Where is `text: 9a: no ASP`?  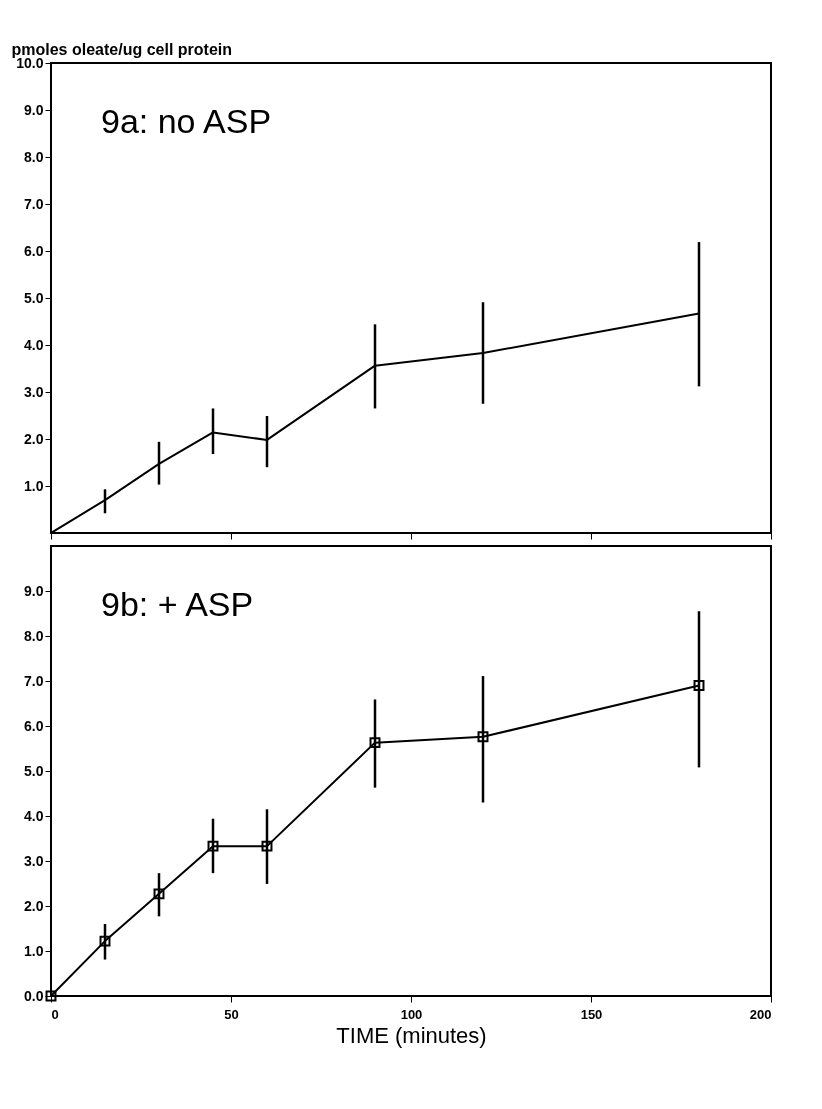 text: 9a: no ASP is located at coordinates (186, 121).